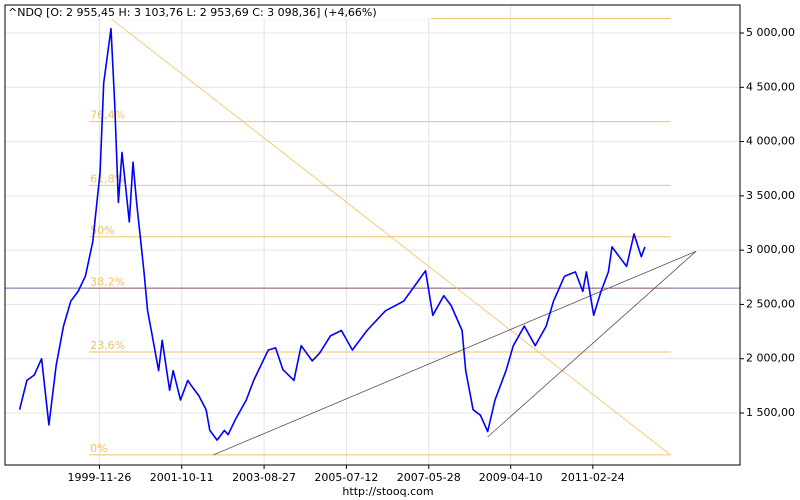 The image size is (800, 500). I want to click on fib-label: 0%, so click(98, 448).